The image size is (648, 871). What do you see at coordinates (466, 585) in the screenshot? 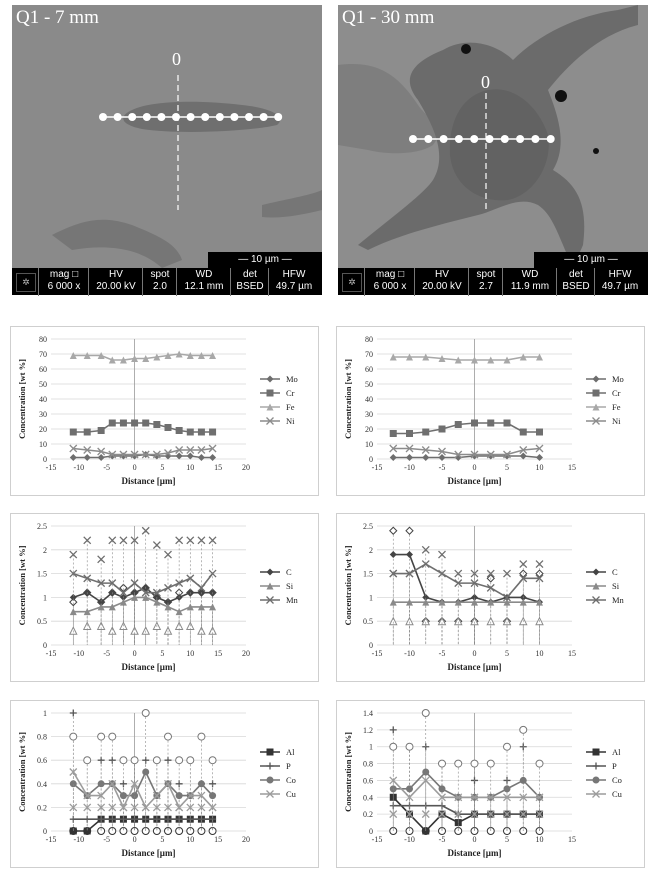
I see `series-C` at bounding box center [466, 585].